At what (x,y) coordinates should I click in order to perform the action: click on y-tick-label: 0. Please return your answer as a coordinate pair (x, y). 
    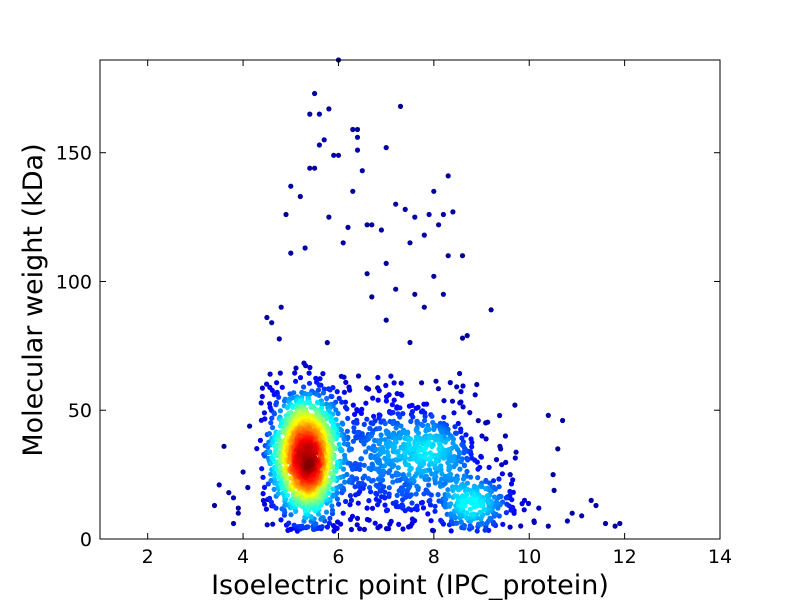
    Looking at the image, I should click on (86, 540).